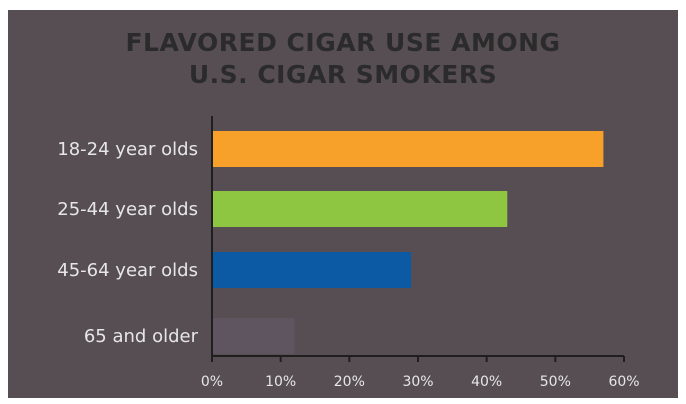 Image resolution: width=686 pixels, height=404 pixels. Describe the element at coordinates (212, 382) in the screenshot. I see `x-tick-label-0: 0%` at that location.